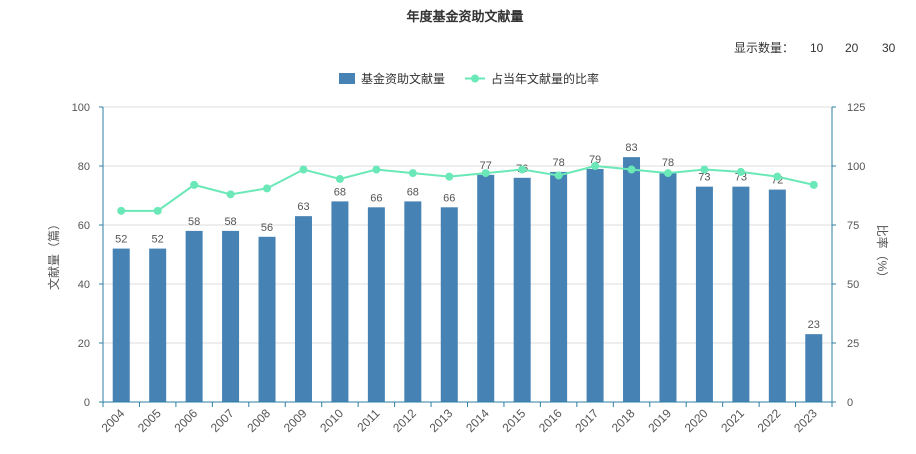 This screenshot has width=916, height=454. Describe the element at coordinates (853, 344) in the screenshot. I see `y2-tick-label: 25` at that location.